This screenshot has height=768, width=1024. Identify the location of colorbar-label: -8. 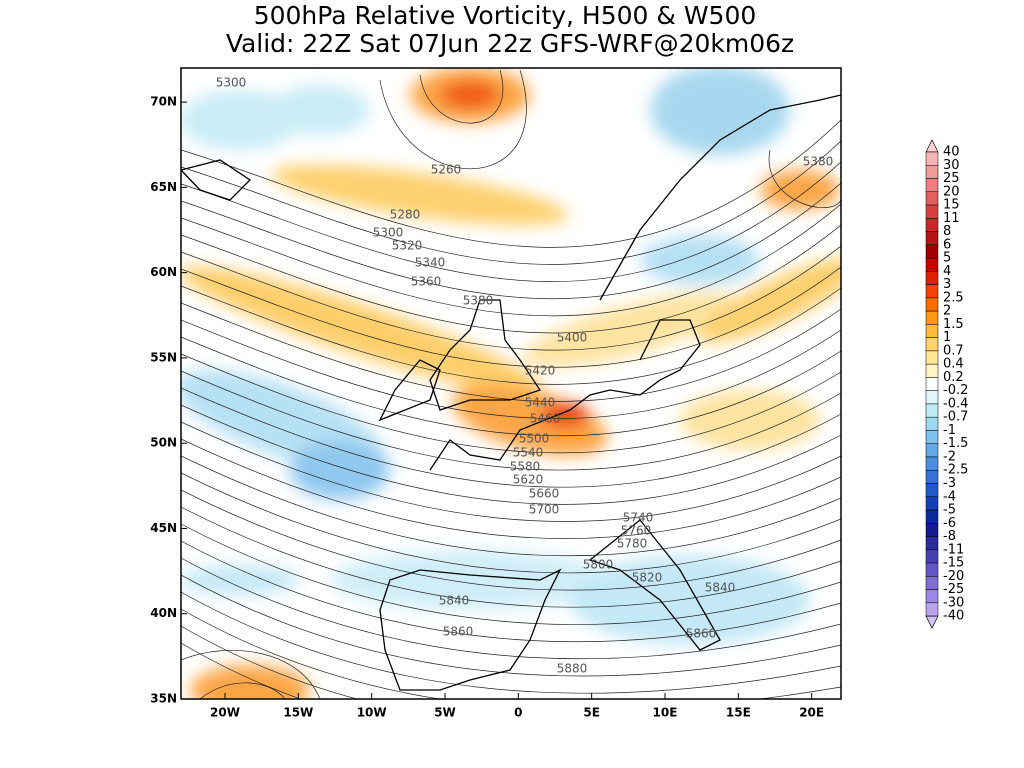
(949, 536).